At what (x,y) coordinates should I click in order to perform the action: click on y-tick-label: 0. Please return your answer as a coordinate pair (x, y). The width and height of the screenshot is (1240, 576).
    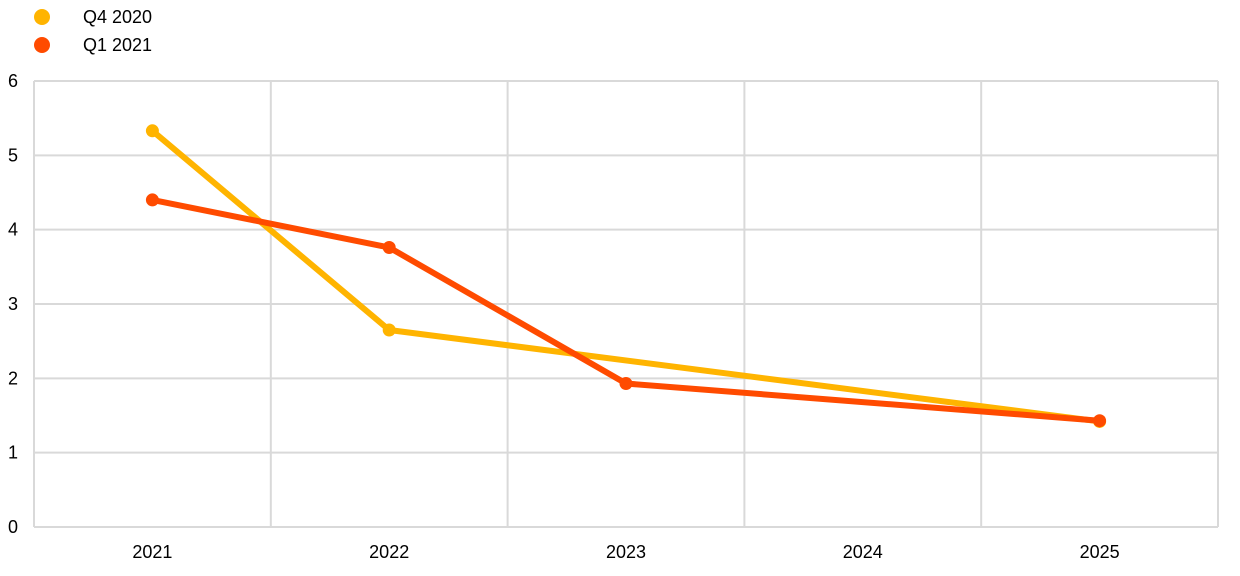
    Looking at the image, I should click on (13, 527).